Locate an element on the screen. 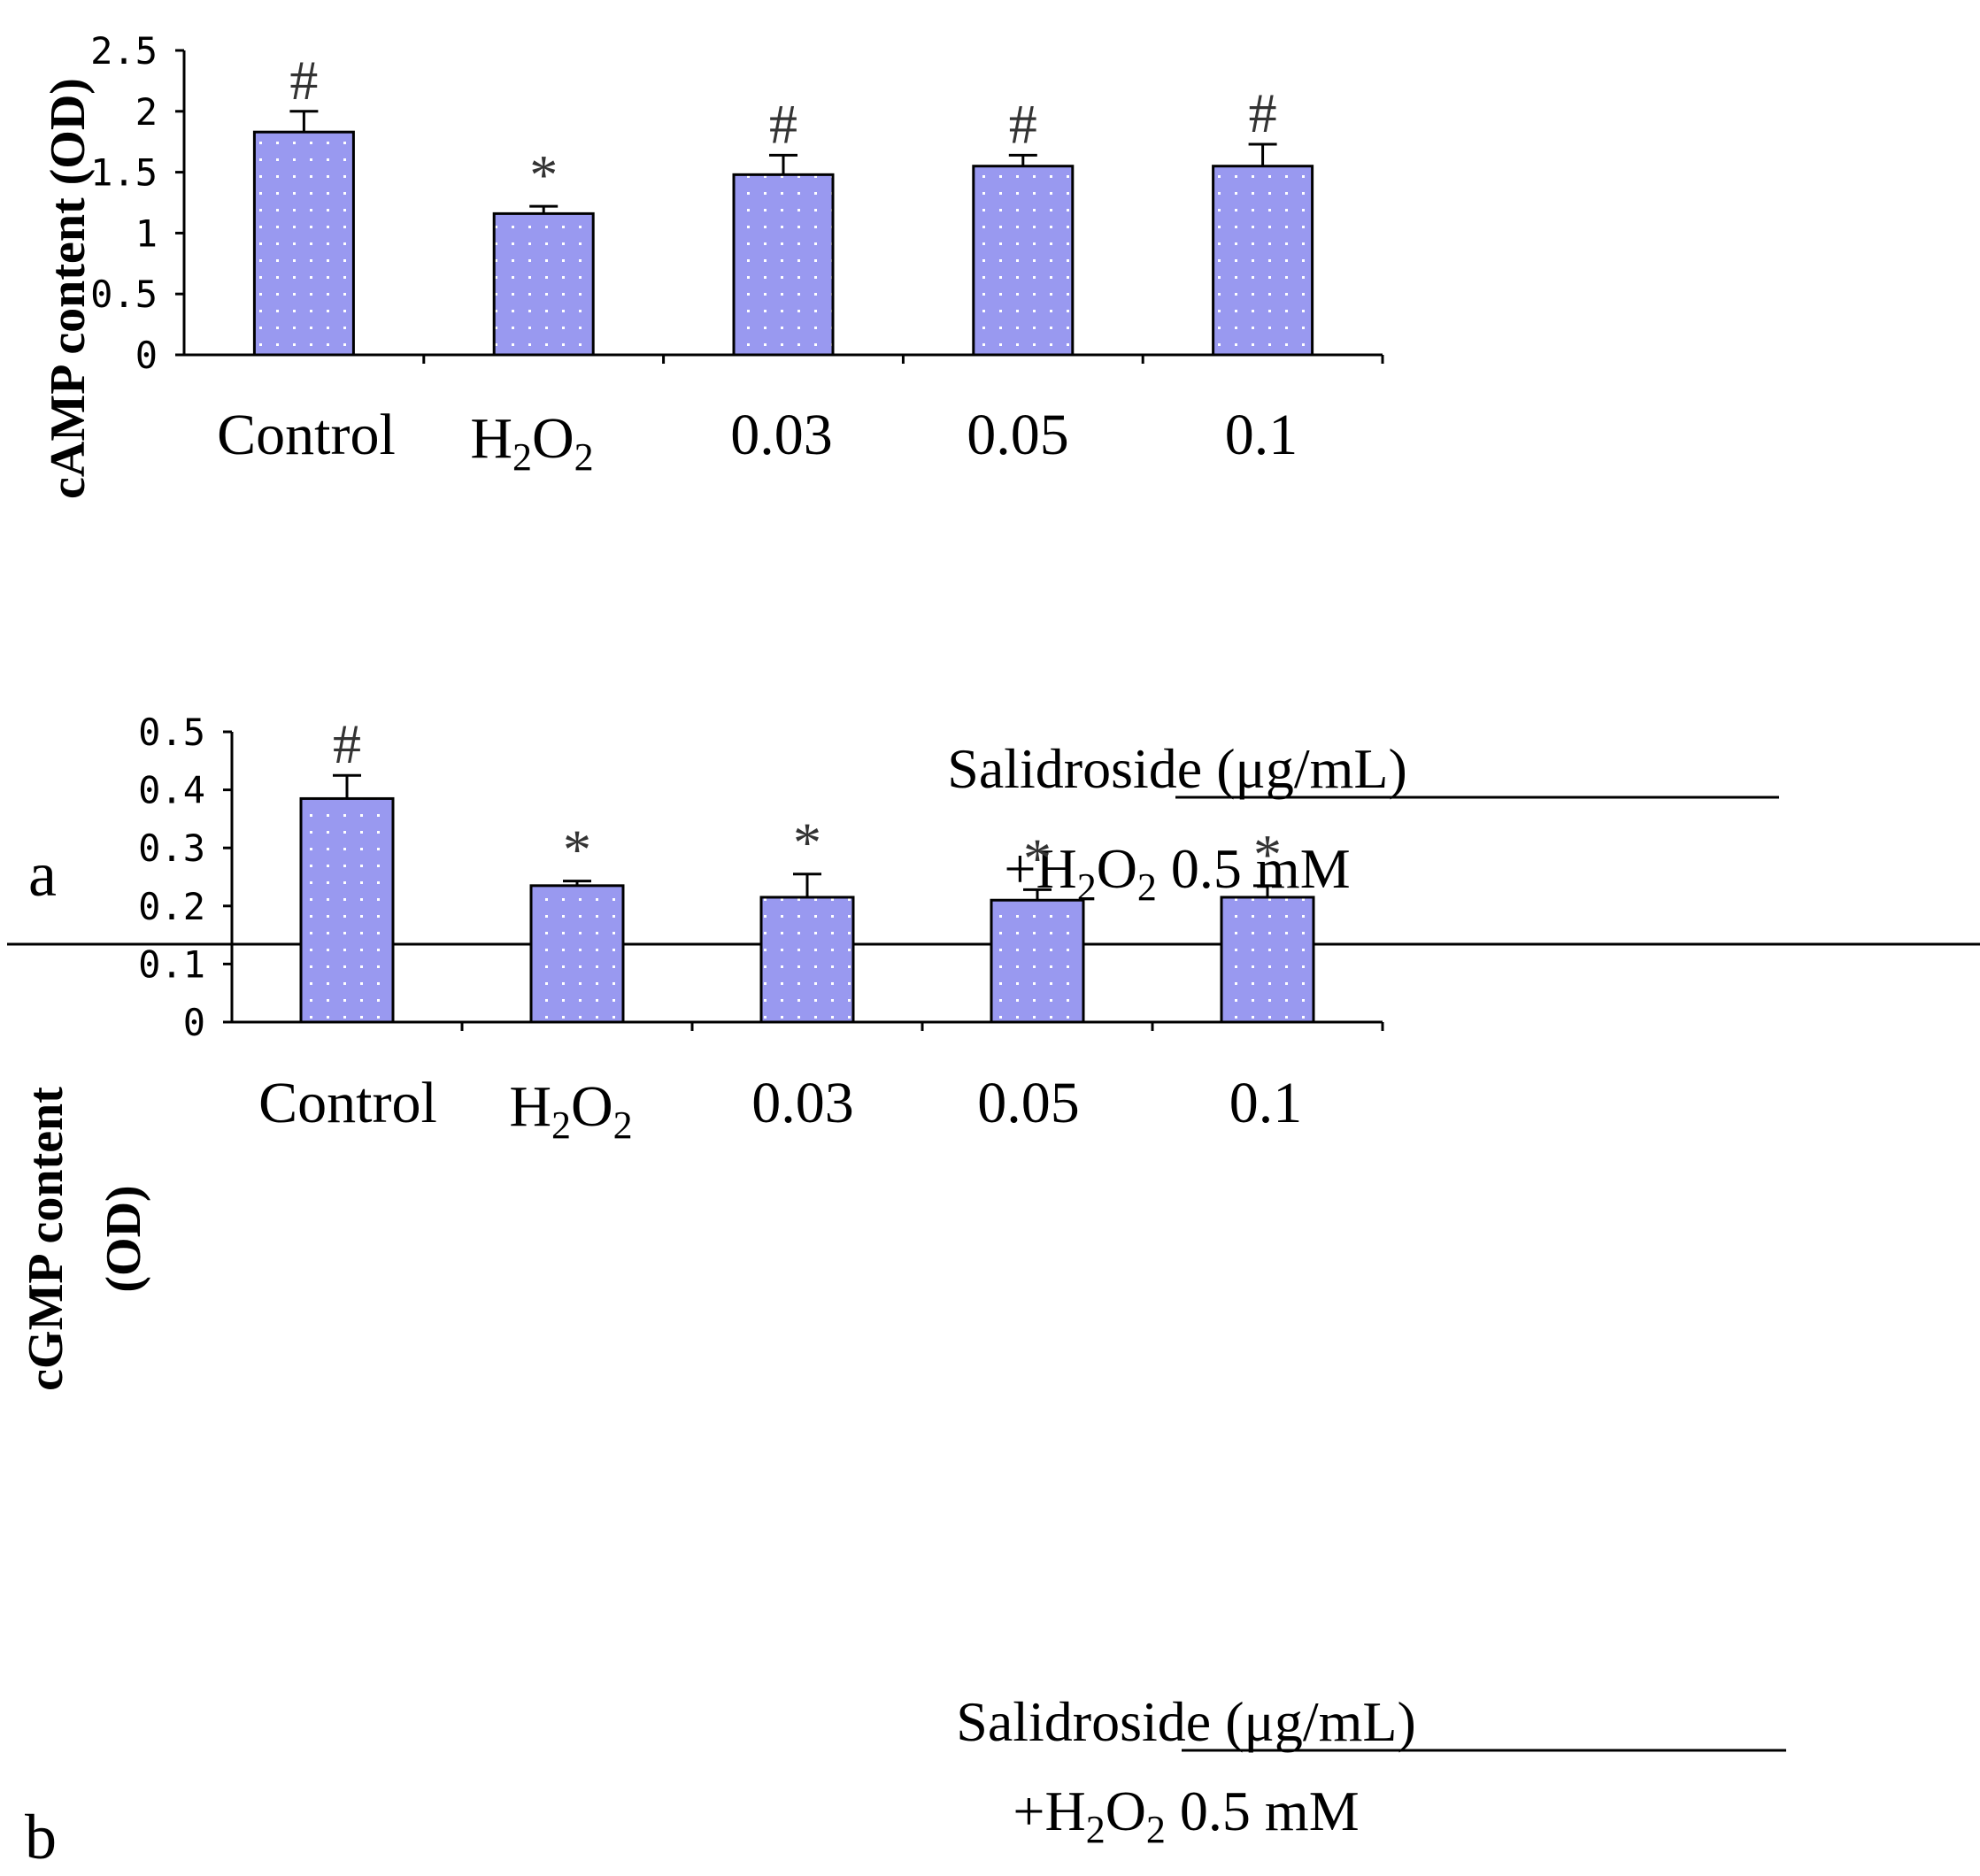 This screenshot has height=1876, width=1980. category-label-a: 0.1 is located at coordinates (1261, 435).